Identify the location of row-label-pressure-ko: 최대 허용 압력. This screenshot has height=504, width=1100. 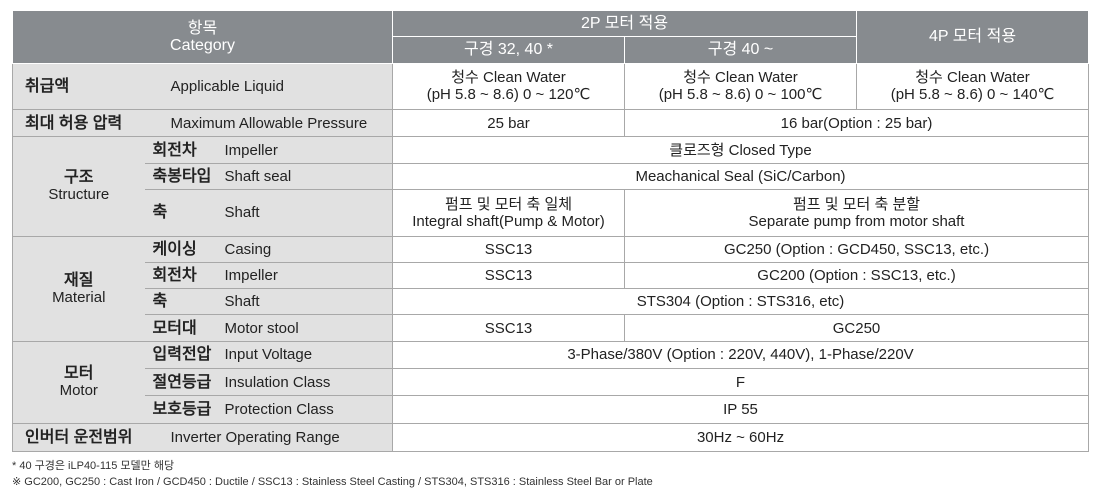
(78, 123).